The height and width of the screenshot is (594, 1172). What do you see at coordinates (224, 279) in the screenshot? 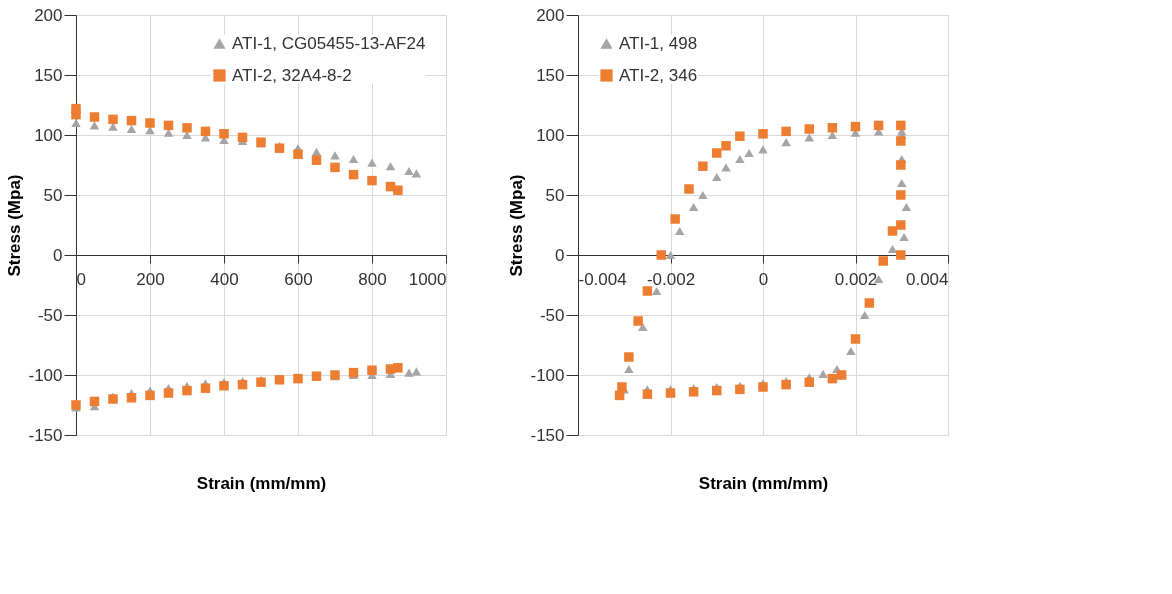
I see `x-tick-label: 400` at bounding box center [224, 279].